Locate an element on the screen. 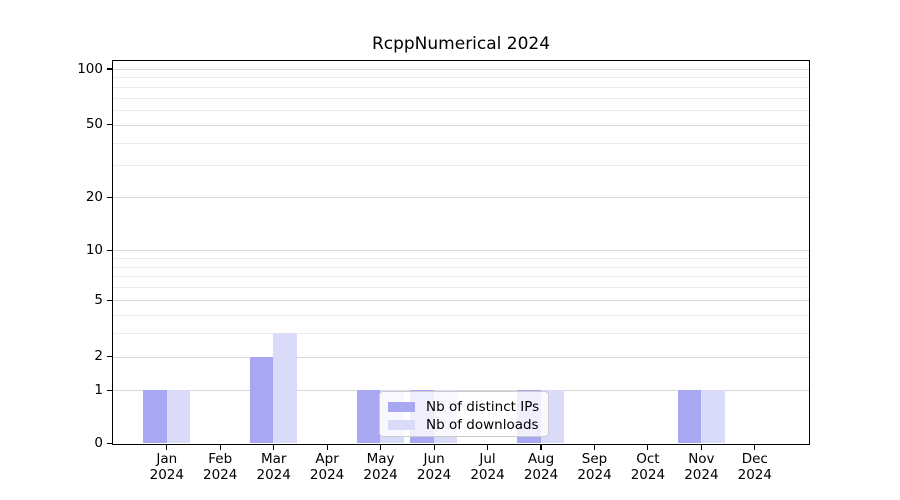  x-axis-tick-label: Jan 2024 is located at coordinates (167, 467).